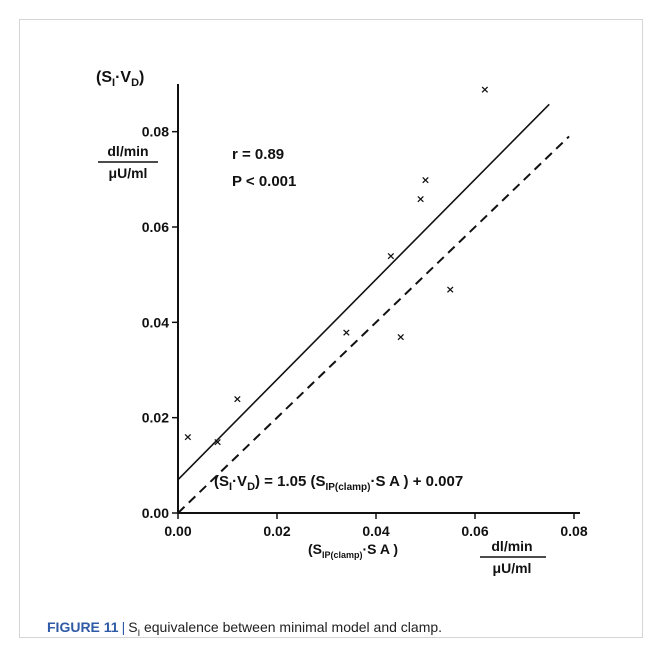 Image resolution: width=651 pixels, height=652 pixels. I want to click on x-axis-unit-num: dl/min, so click(511, 546).